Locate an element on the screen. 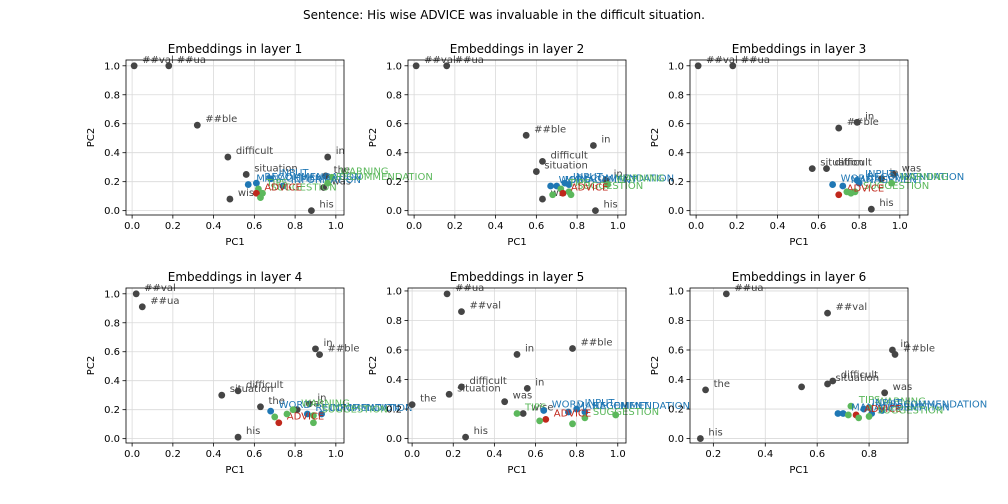 The height and width of the screenshot is (504, 1008). point-the is located at coordinates (326, 176).